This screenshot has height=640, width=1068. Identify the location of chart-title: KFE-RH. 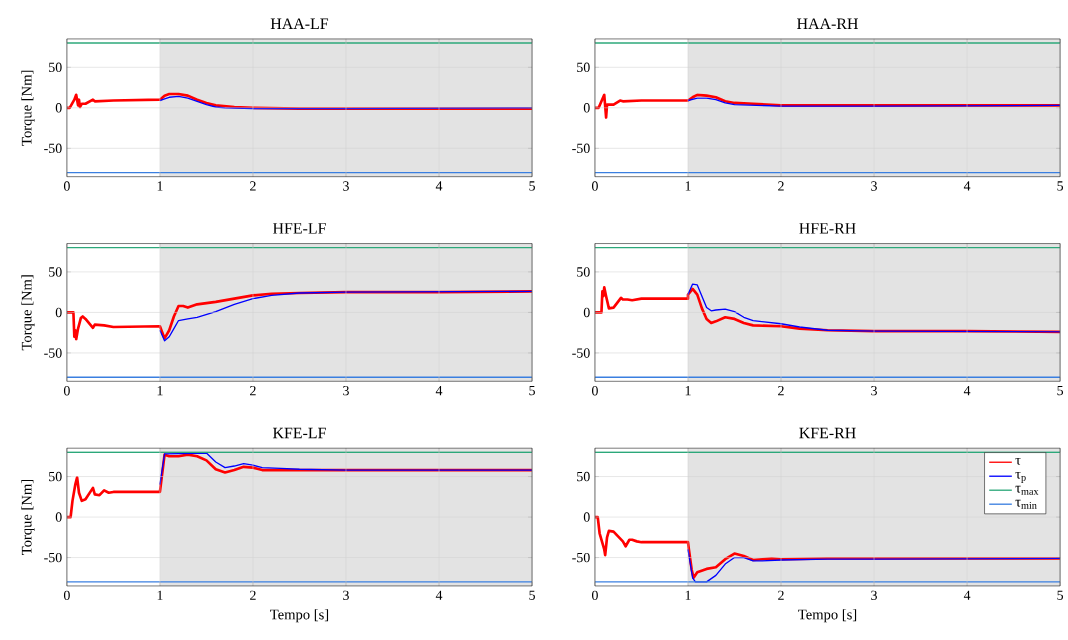
(827, 433).